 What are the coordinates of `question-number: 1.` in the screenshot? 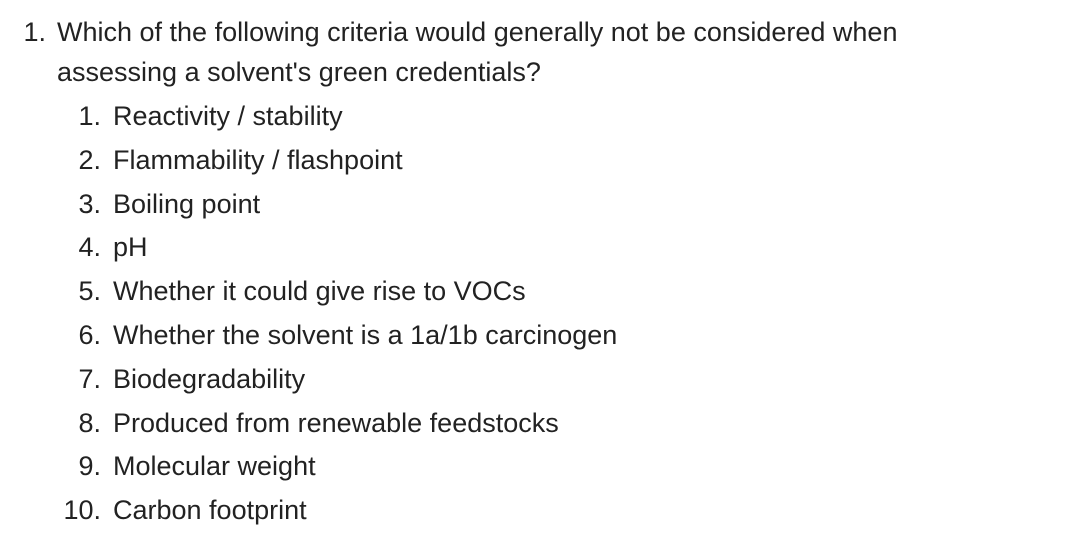 It's located at (34, 32).